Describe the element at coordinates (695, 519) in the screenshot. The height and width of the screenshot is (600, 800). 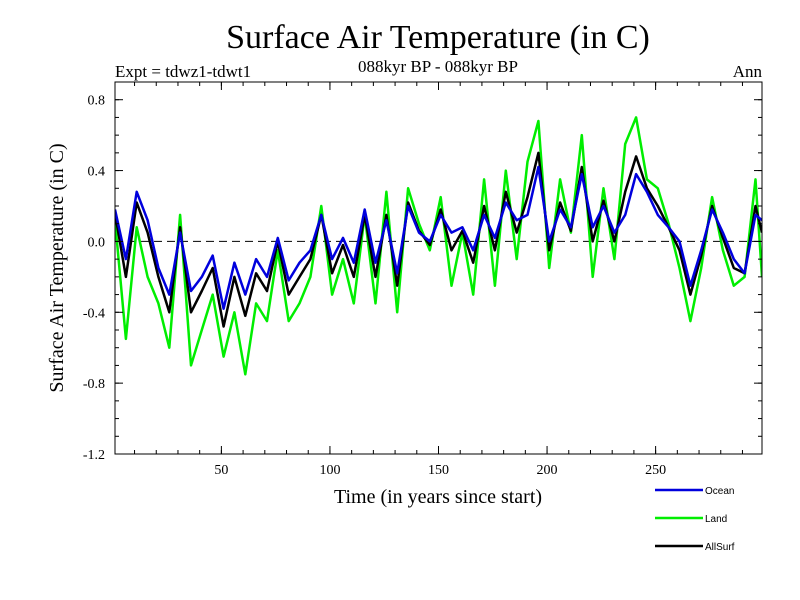
I see `legend: Ocean Land AllSurf` at that location.